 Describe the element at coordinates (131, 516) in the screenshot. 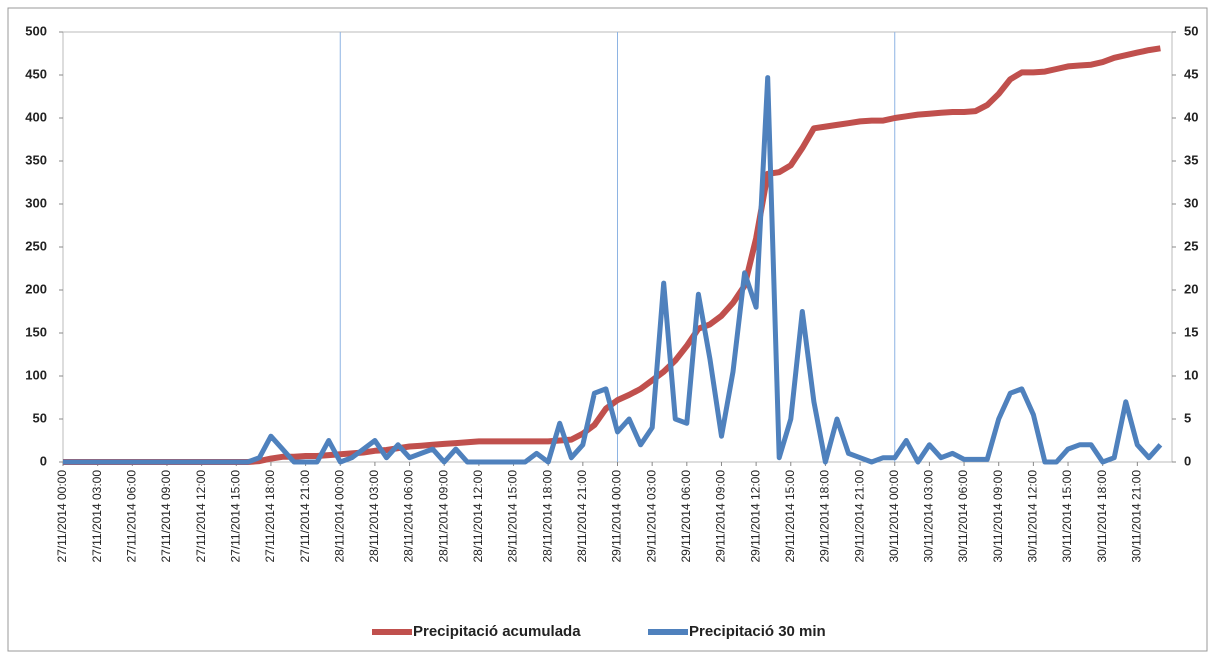

I see `x-tick-label: 27/11/2014 06:00` at that location.